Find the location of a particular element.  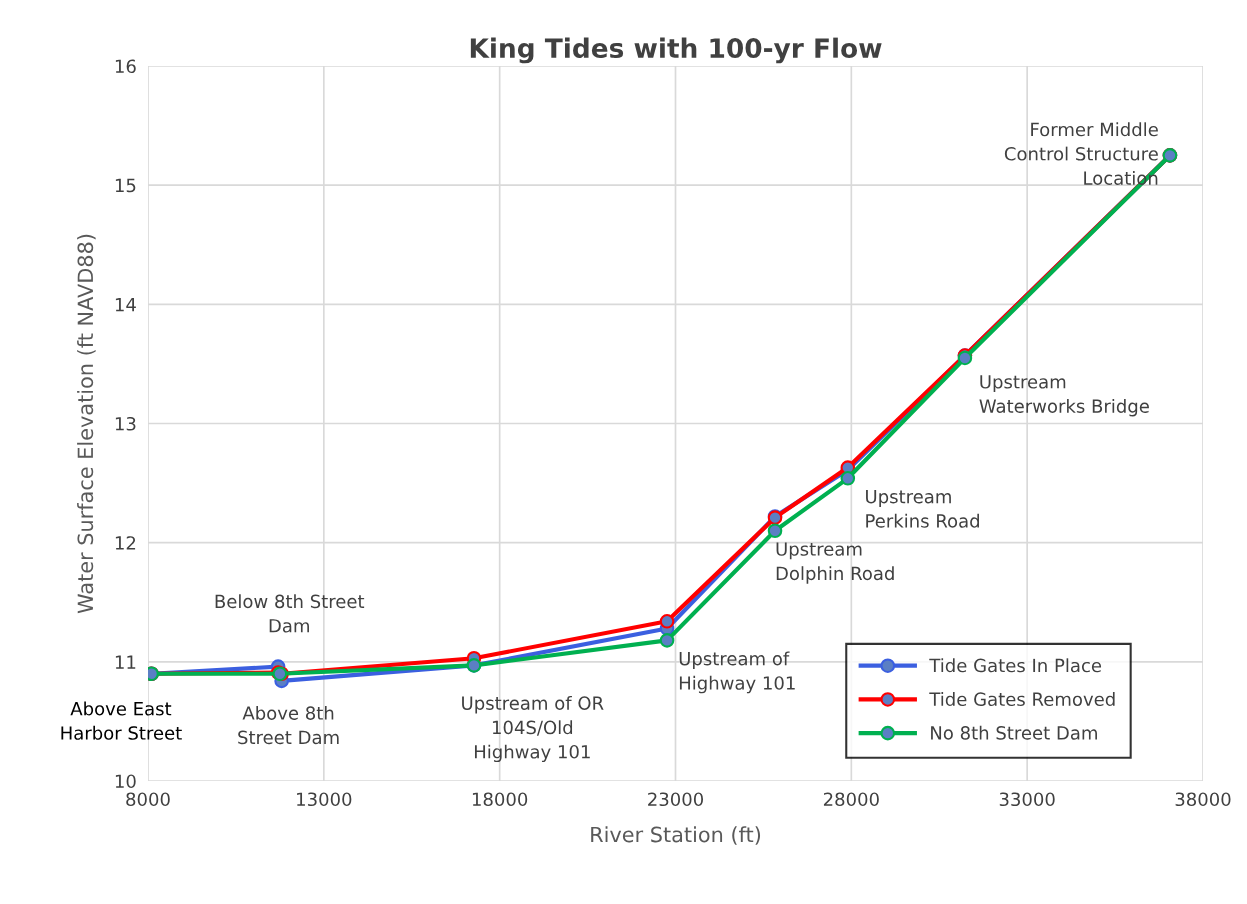

legend-label: Tide Gates In Place is located at coordinates (1015, 665).